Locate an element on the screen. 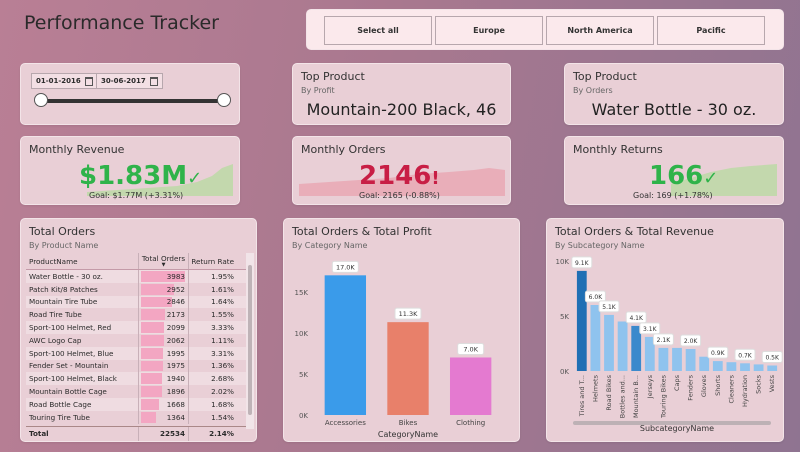  table-row: AWC Logo Cap 2062 1.11% is located at coordinates (137, 340).